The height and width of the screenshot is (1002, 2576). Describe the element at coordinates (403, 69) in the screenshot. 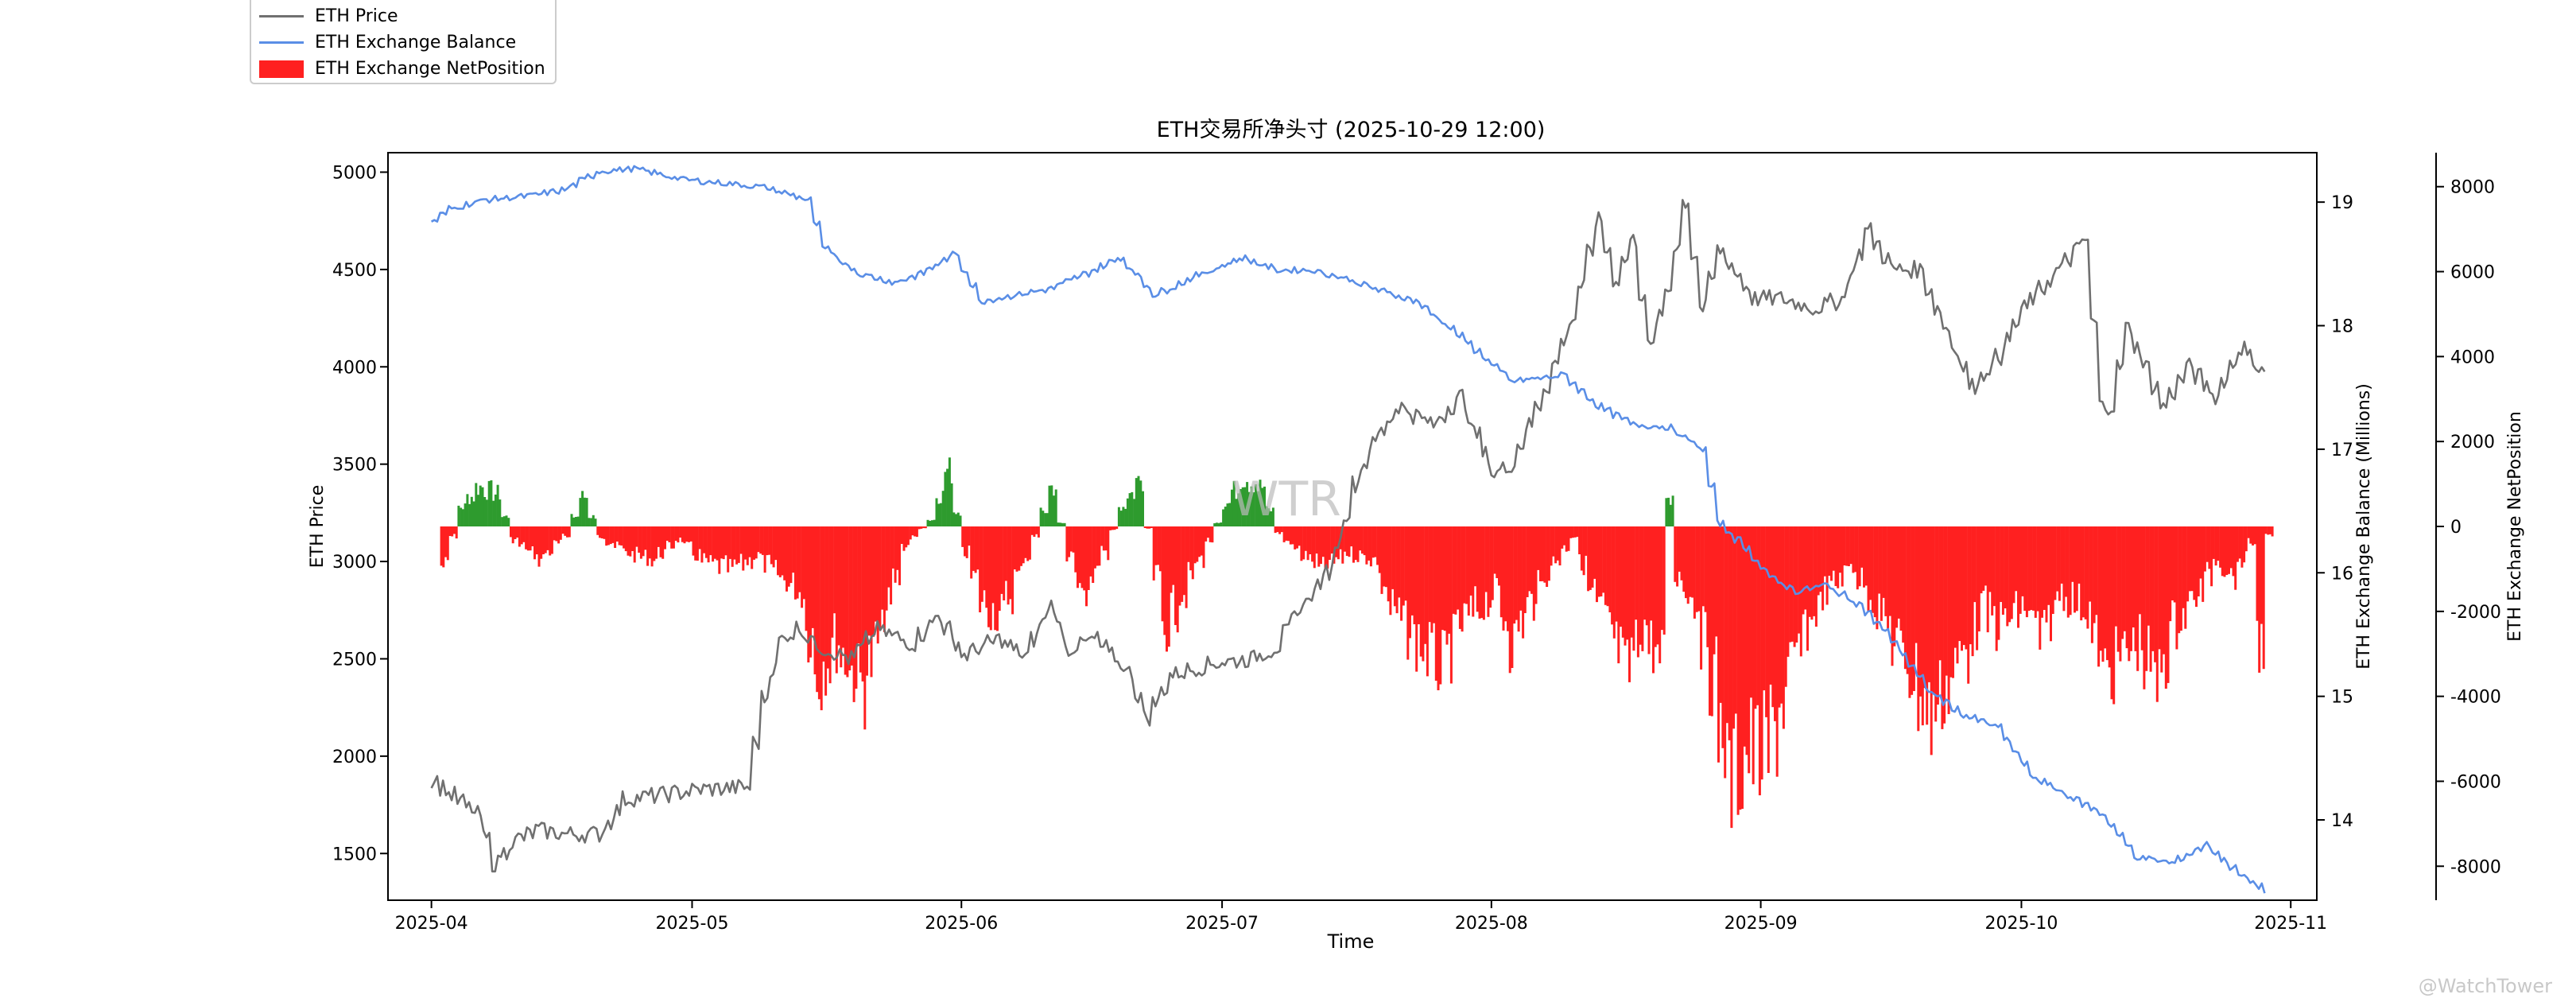

I see `legend-item-eth-netposition: ETH Exchange NetPosition` at that location.